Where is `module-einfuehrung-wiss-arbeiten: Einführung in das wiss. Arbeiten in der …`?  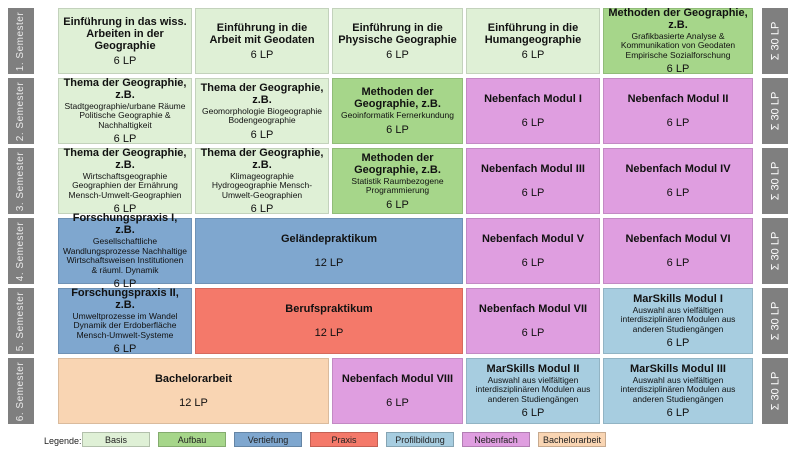 module-einfuehrung-wiss-arbeiten: Einführung in das wiss. Arbeiten in der … is located at coordinates (125, 41).